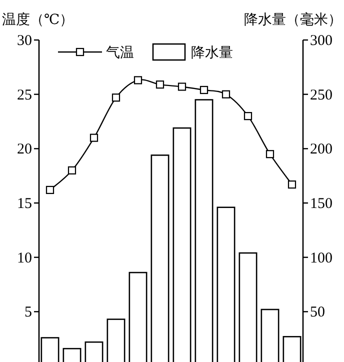 This screenshot has height=362, width=344. What do you see at coordinates (38, 20) in the screenshot?
I see `ylabel: 温度（℃）` at bounding box center [38, 20].